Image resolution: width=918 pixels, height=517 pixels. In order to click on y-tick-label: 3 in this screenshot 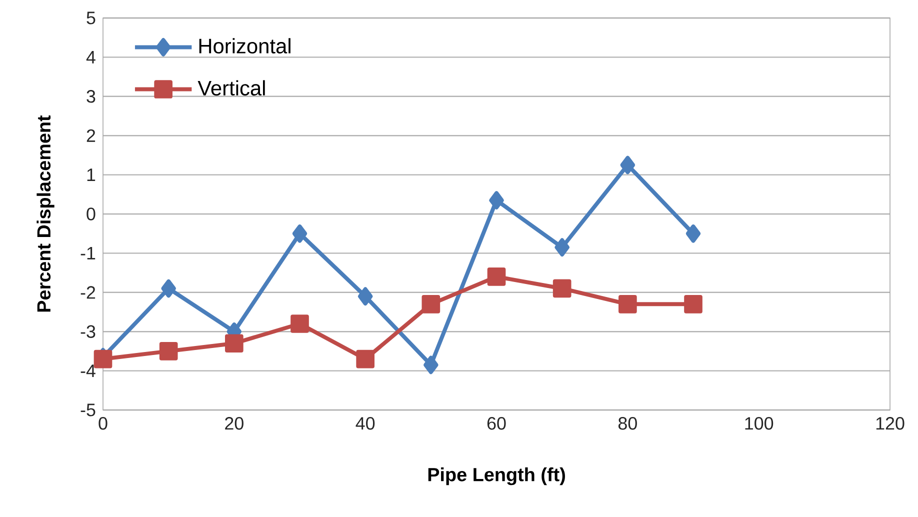, I will do `click(91, 96)`.